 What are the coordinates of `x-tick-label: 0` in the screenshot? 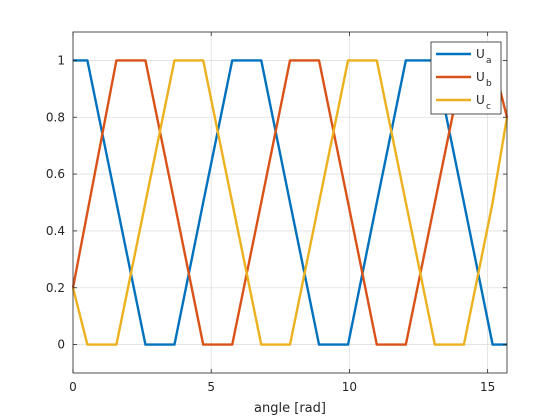 It's located at (73, 387).